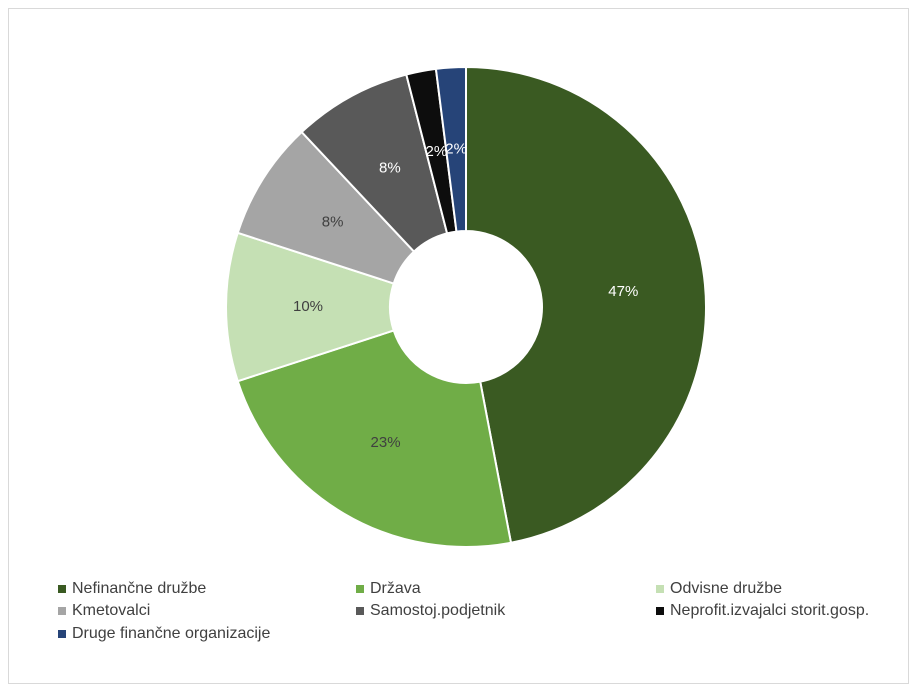 Image resolution: width=910 pixels, height=692 pixels. Describe the element at coordinates (139, 588) in the screenshot. I see `legend-label: Nefinančne družbe` at that location.